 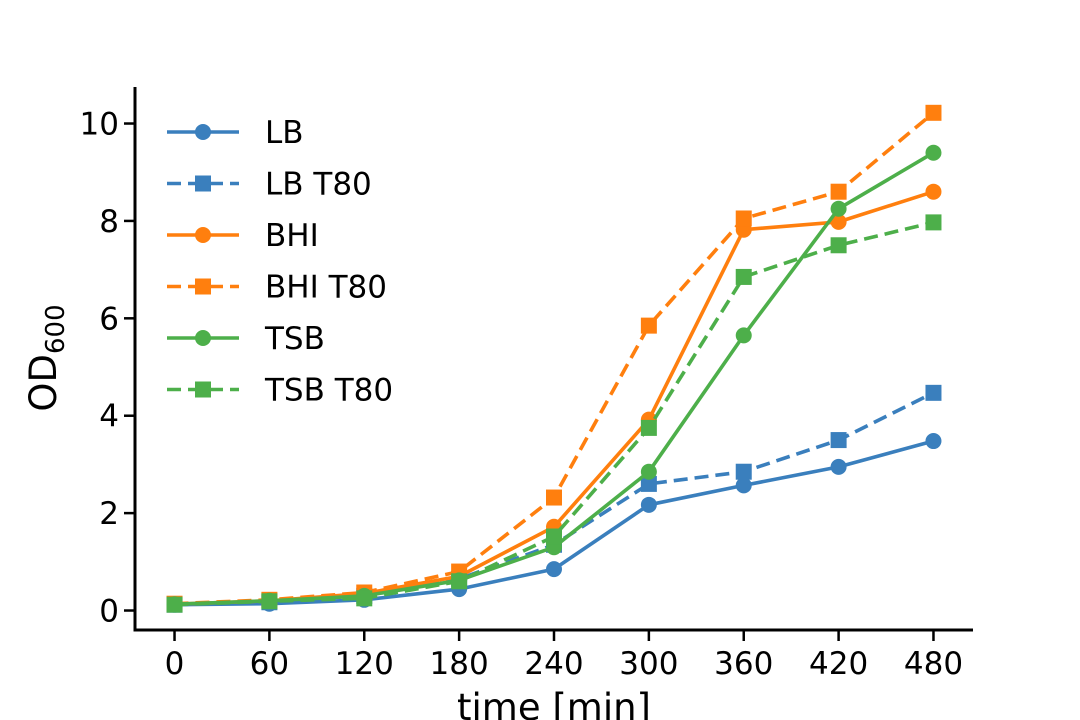 What do you see at coordinates (743, 664) in the screenshot?
I see `x-tick-label-360: 360` at bounding box center [743, 664].